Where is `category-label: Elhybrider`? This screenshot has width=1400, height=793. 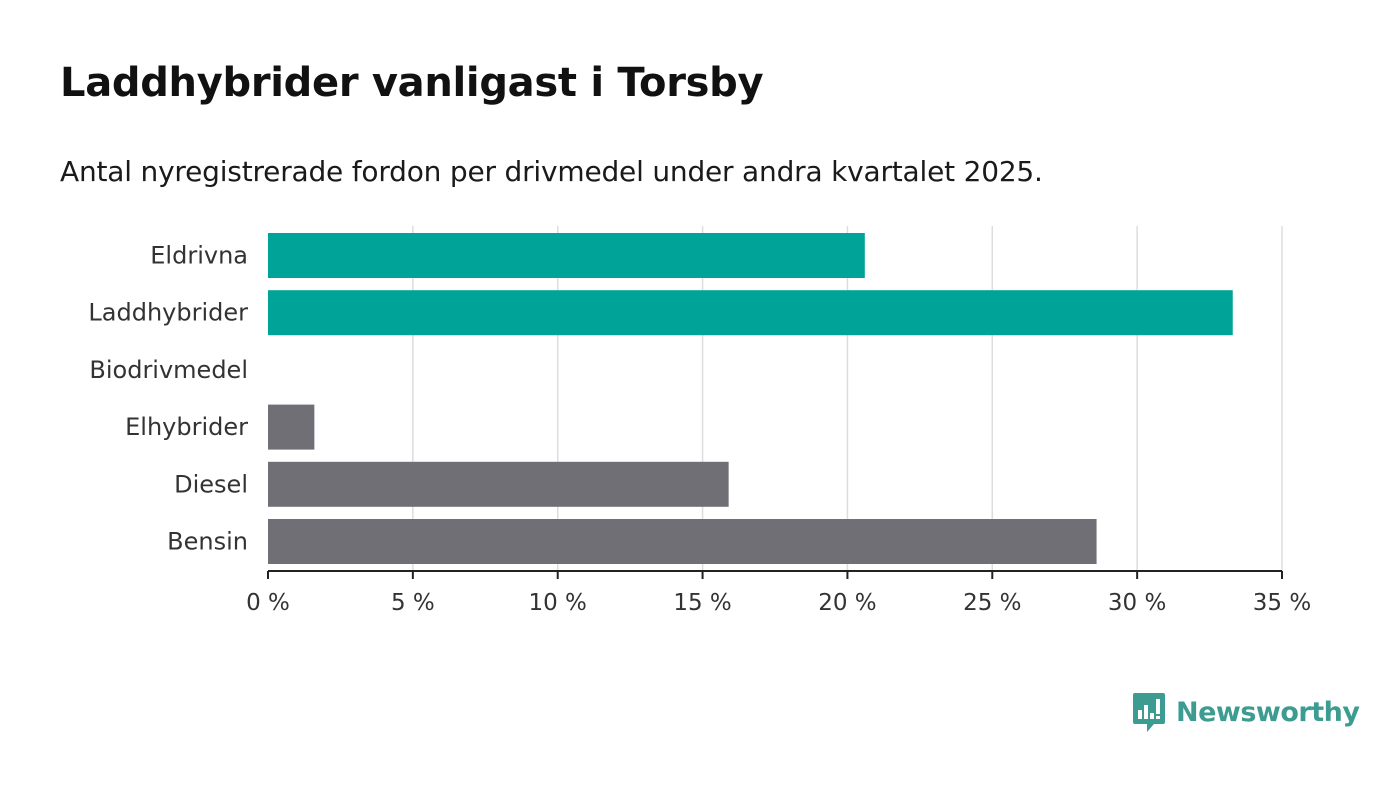
category-label: Elhybrider is located at coordinates (186, 427).